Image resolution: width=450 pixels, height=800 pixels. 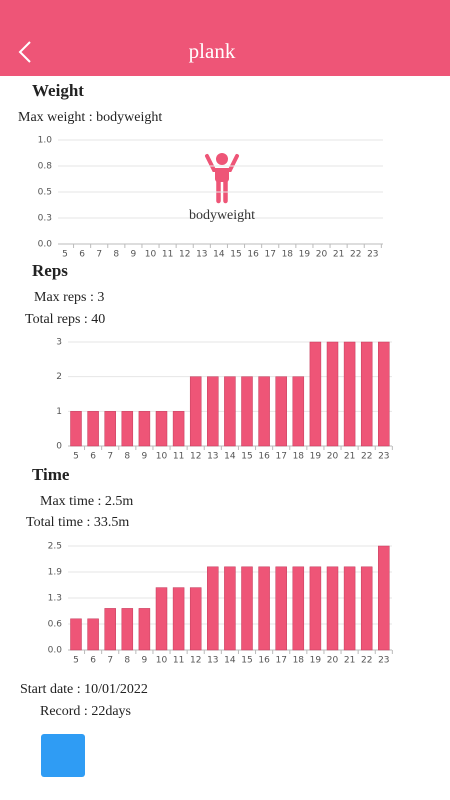 What do you see at coordinates (77, 522) in the screenshot?
I see `total-time: Total time : 33.5m` at bounding box center [77, 522].